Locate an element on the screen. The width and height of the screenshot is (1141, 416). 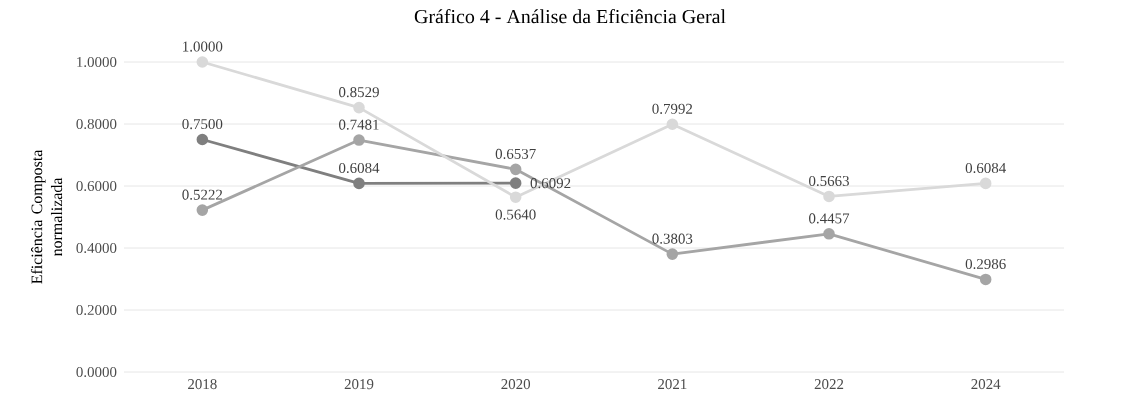
data-label: 0.3803 is located at coordinates (672, 238).